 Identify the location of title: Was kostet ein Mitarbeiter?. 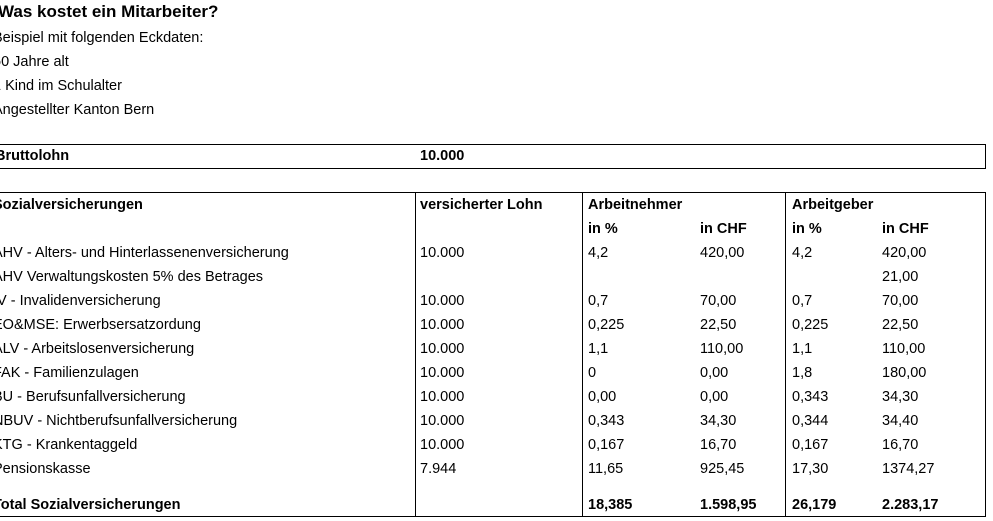
(109, 11).